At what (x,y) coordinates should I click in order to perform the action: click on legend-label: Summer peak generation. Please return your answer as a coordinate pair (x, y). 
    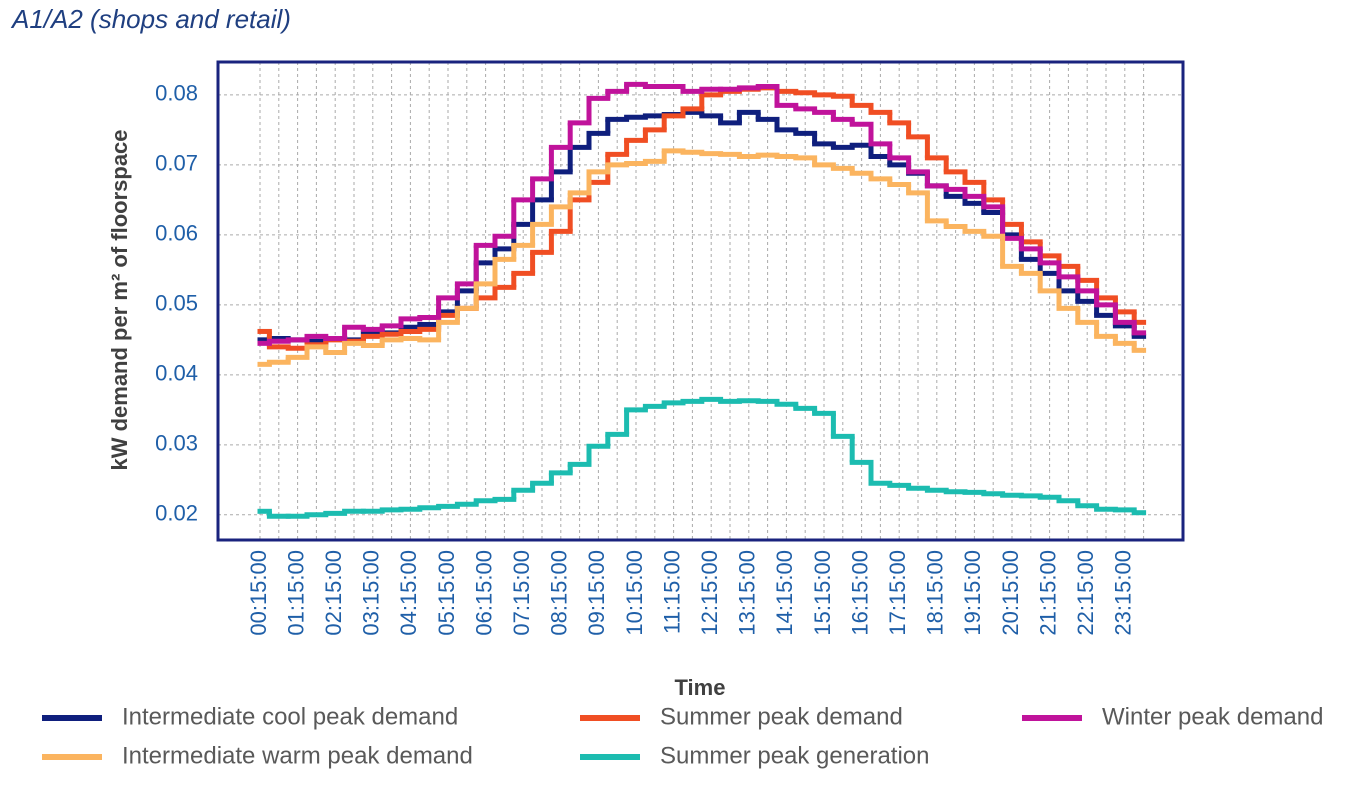
    Looking at the image, I should click on (794, 755).